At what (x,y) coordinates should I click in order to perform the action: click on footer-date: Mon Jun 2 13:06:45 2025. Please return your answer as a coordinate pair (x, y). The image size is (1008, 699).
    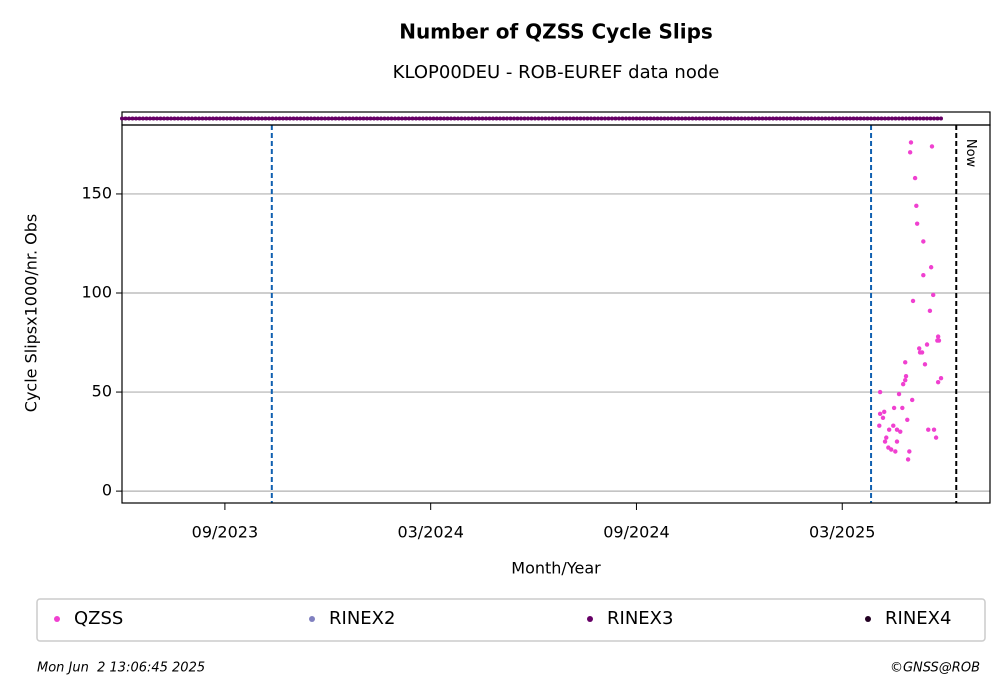
    Looking at the image, I should click on (121, 668).